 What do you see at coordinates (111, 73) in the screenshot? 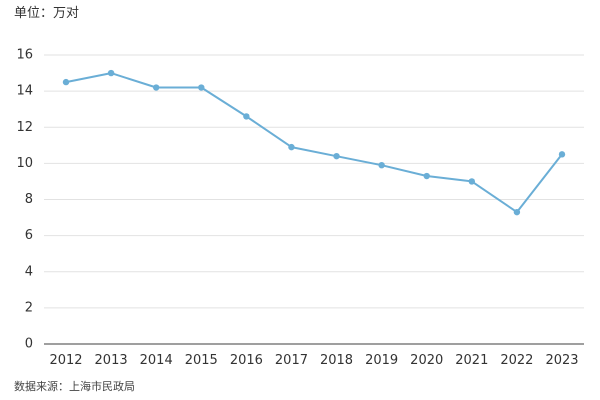
I see `data-point-2013` at bounding box center [111, 73].